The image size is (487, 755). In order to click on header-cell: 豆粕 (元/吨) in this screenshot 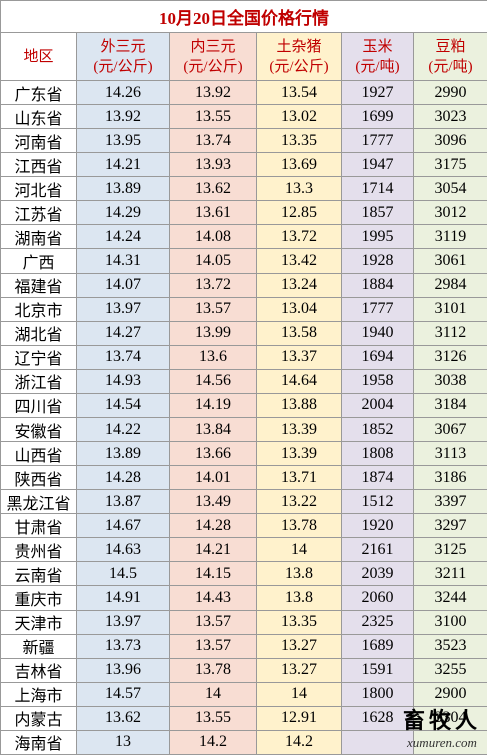, I will do `click(450, 57)`.